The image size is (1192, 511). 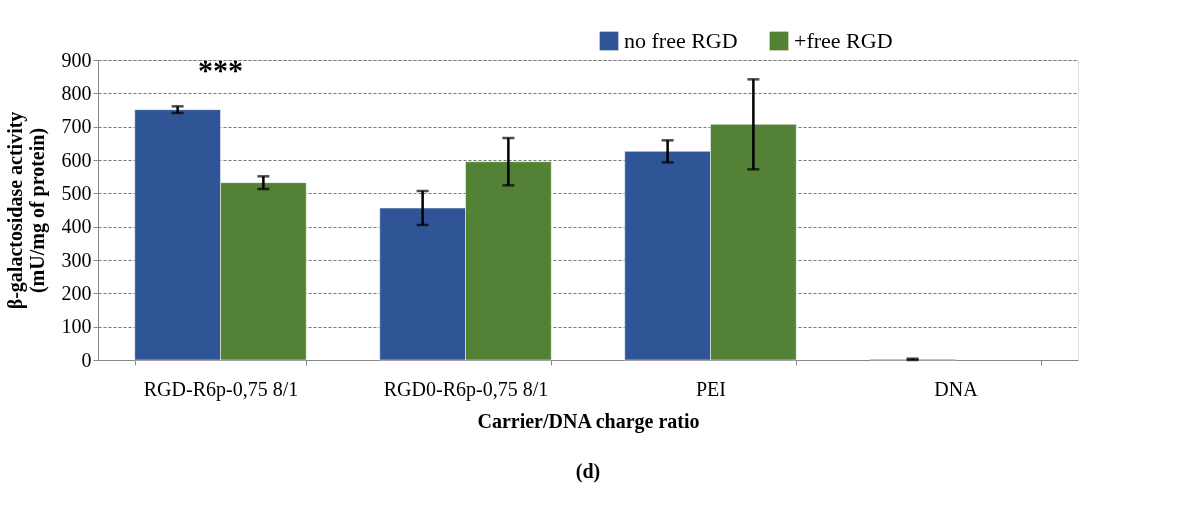 What do you see at coordinates (843, 40) in the screenshot?
I see `legend-label: +free RGD` at bounding box center [843, 40].